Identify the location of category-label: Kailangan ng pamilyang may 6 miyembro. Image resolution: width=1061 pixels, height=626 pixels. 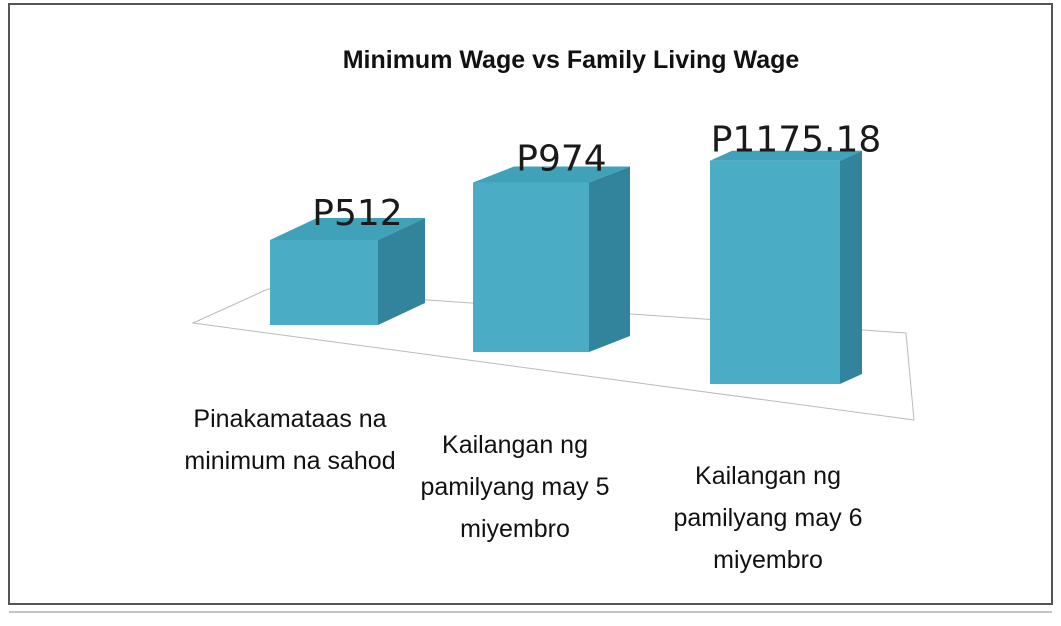
(768, 518).